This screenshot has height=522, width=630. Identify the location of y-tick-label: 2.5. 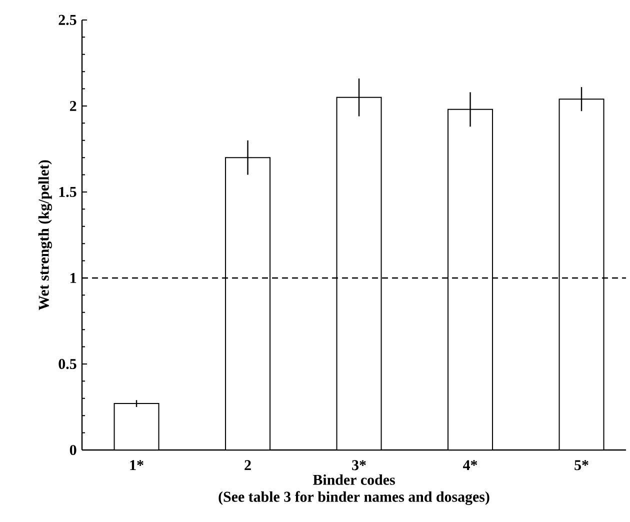
(67, 20).